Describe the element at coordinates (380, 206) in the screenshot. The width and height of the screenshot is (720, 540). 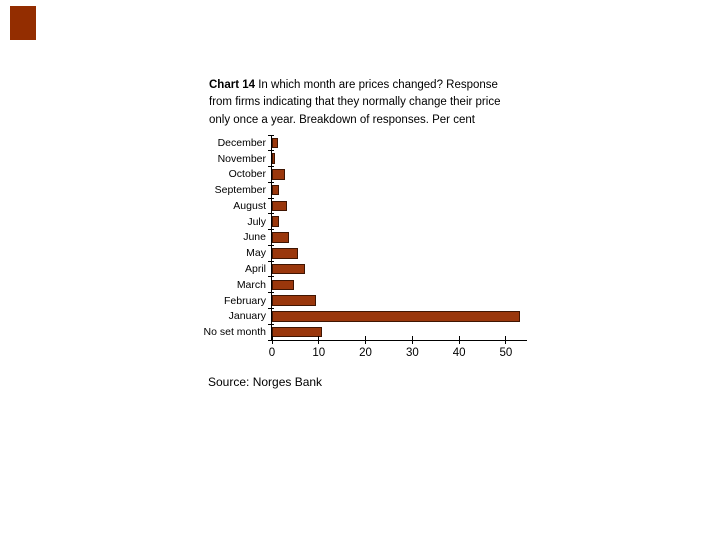
I see `bar-row: August` at that location.